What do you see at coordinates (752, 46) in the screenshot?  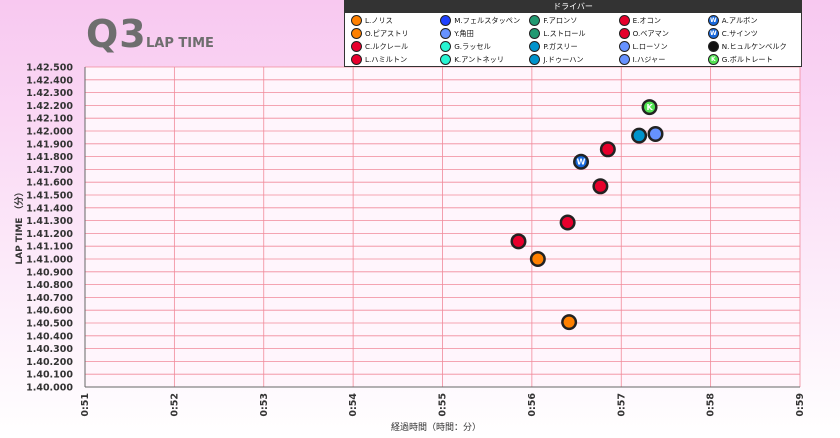 I see `legend-item: N.ヒュルケンベルク` at bounding box center [752, 46].